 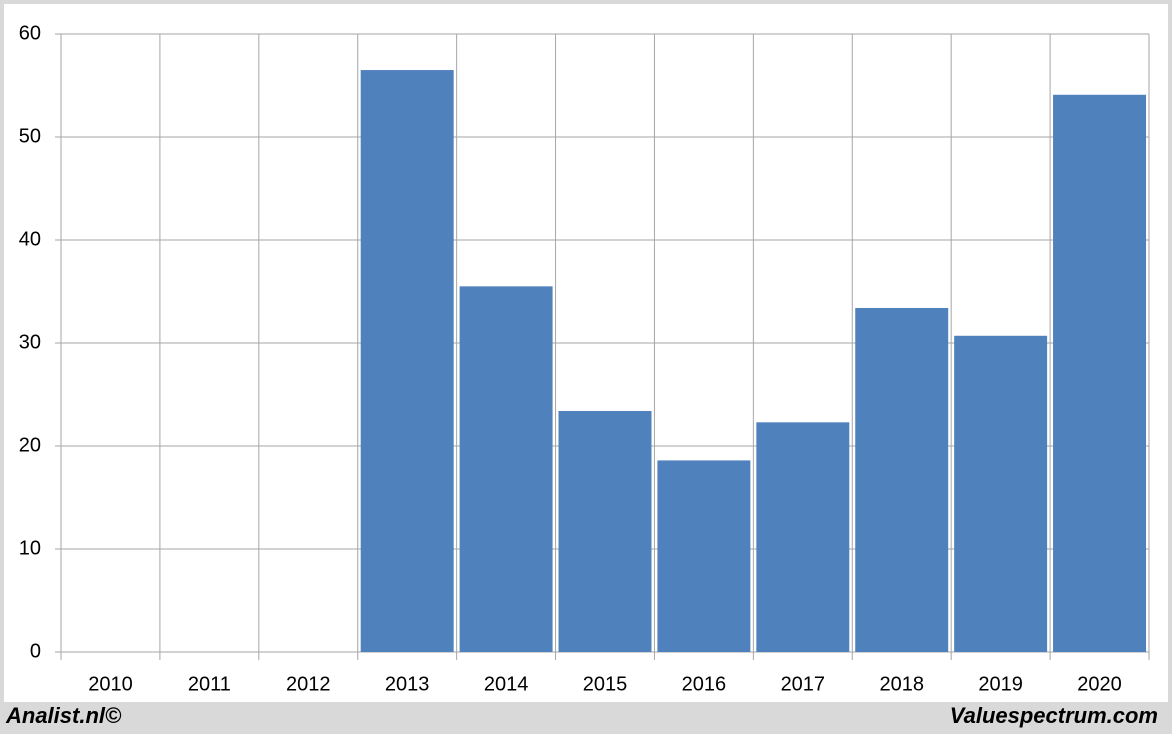 What do you see at coordinates (30, 548) in the screenshot?
I see `y-tick-label: 10` at bounding box center [30, 548].